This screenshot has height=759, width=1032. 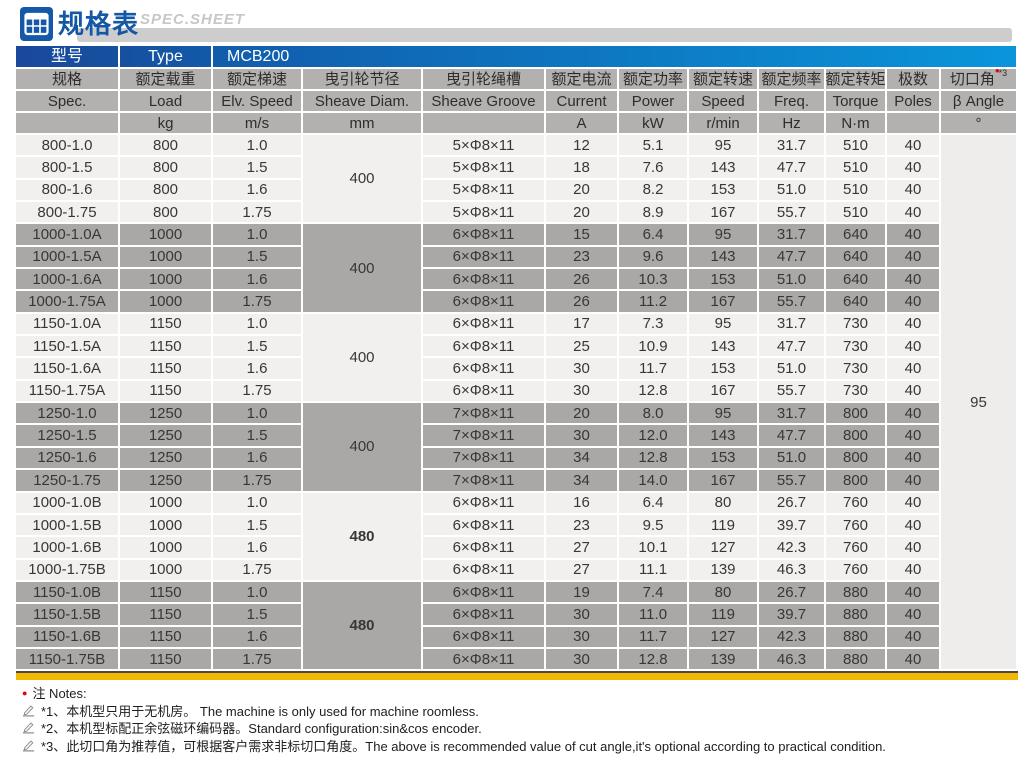 I want to click on freq-cell: 26.7, so click(x=792, y=503).